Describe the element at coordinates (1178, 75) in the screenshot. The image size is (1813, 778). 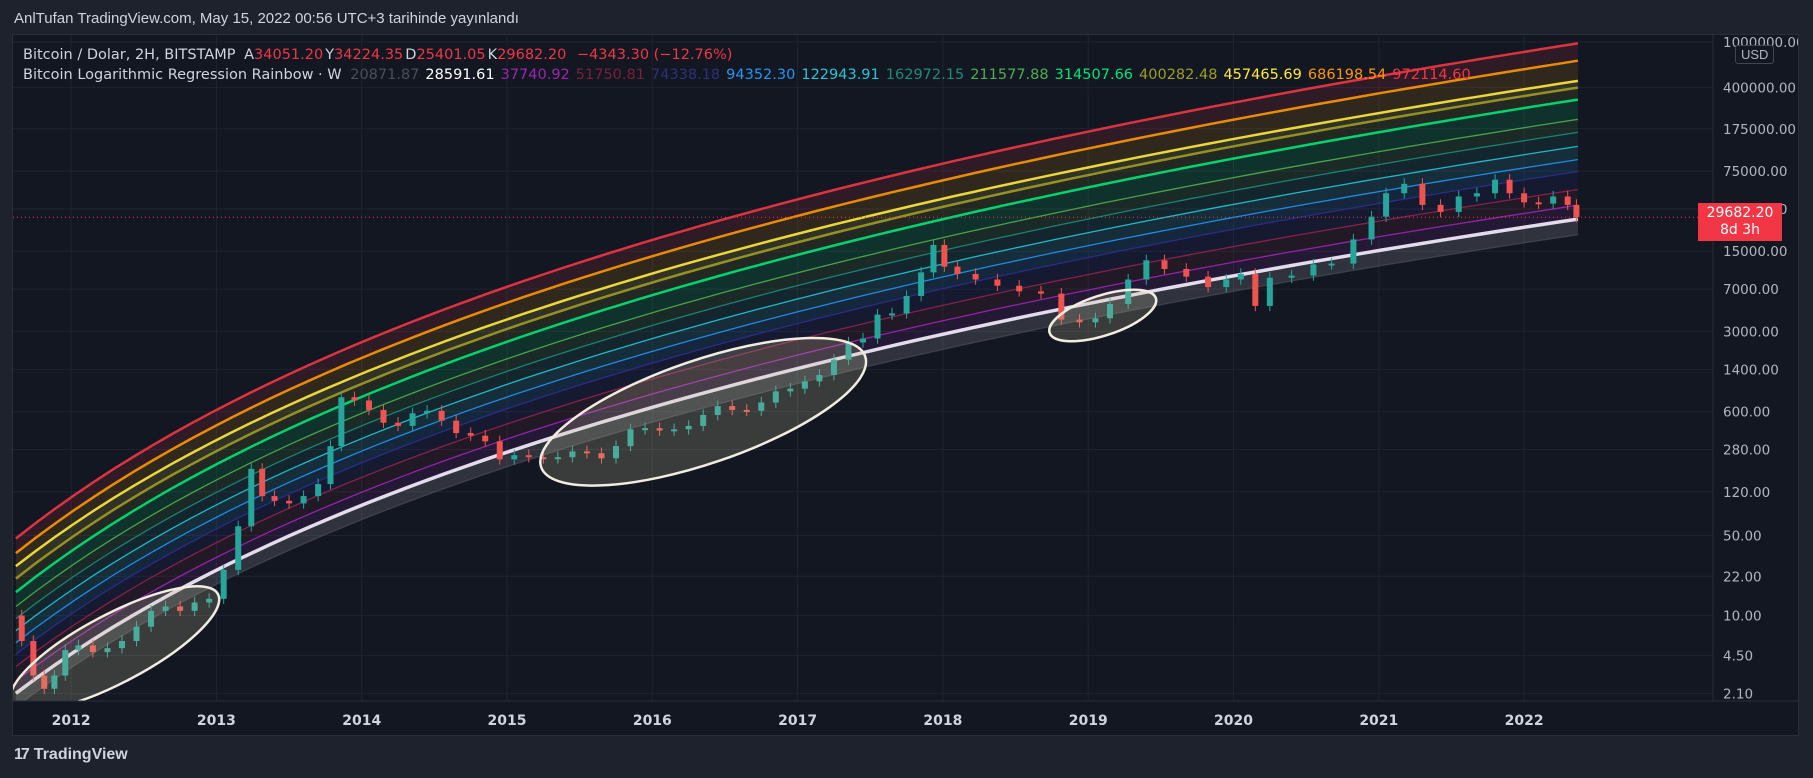
I see `indicator-value-10: 400282.48` at that location.